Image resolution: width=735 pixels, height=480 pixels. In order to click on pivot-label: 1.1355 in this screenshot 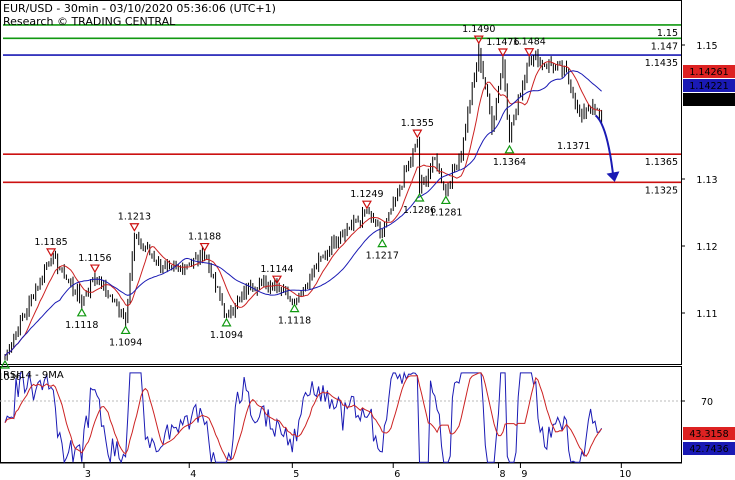, I will do `click(417, 123)`.